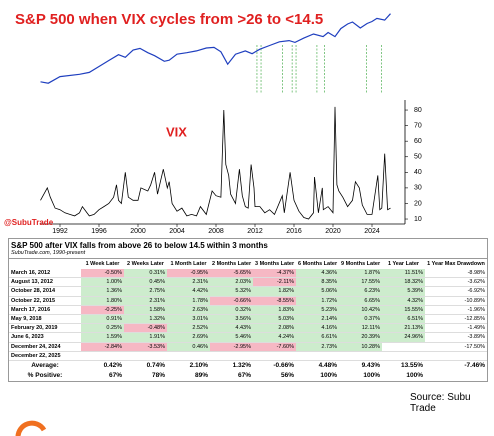  I want to click on cell: 6.65%, so click(360, 301).